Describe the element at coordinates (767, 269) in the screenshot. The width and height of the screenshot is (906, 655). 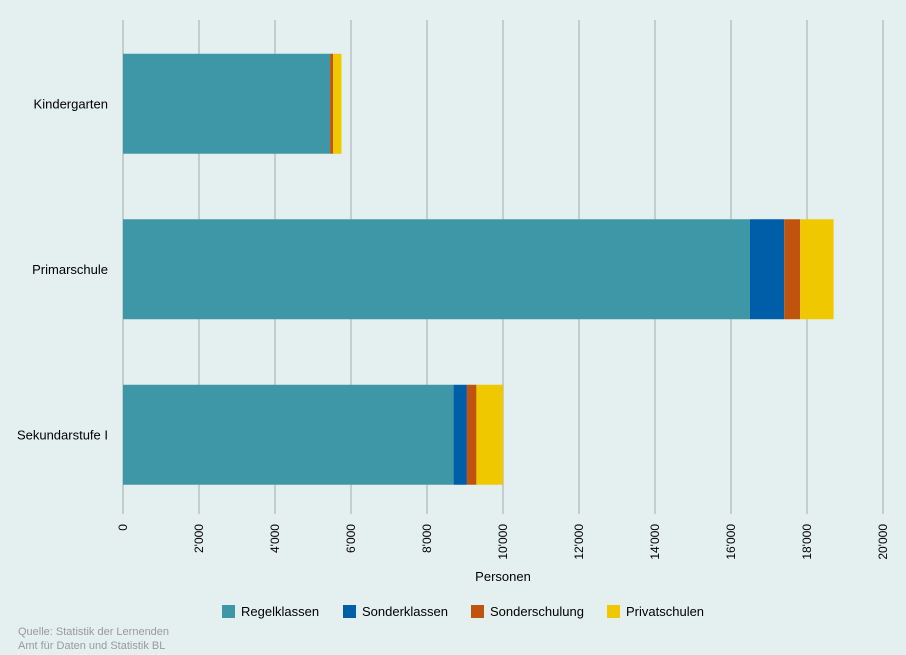
I see `bar-1-sonderklassen` at that location.